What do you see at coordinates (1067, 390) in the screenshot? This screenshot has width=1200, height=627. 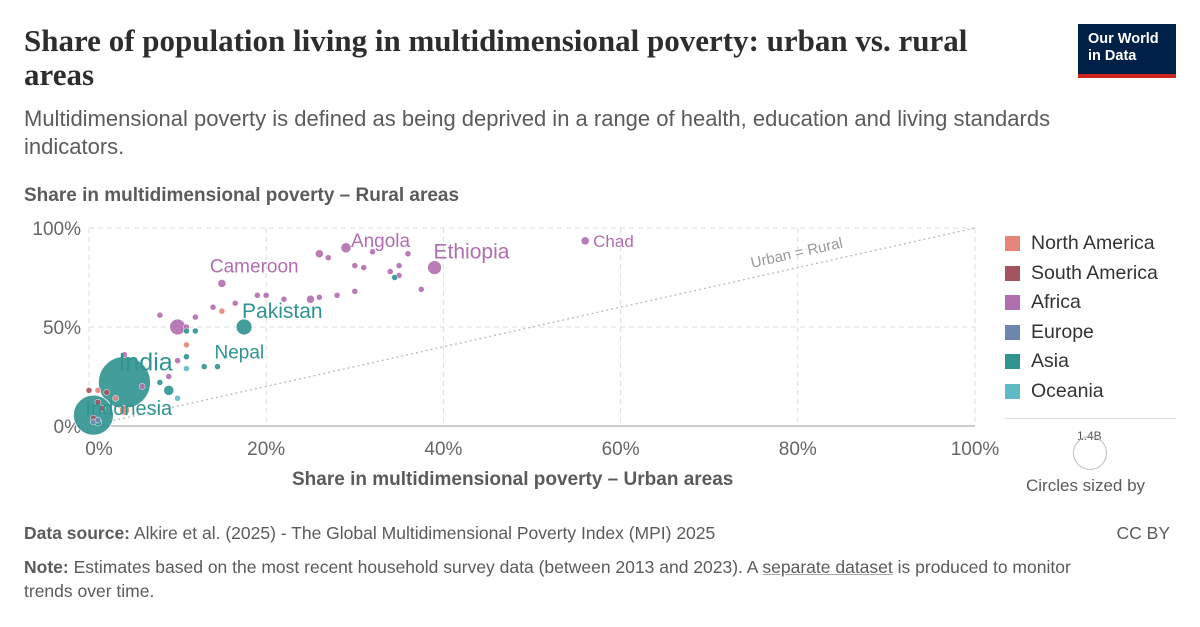 I see `legend-label: Oceania` at bounding box center [1067, 390].